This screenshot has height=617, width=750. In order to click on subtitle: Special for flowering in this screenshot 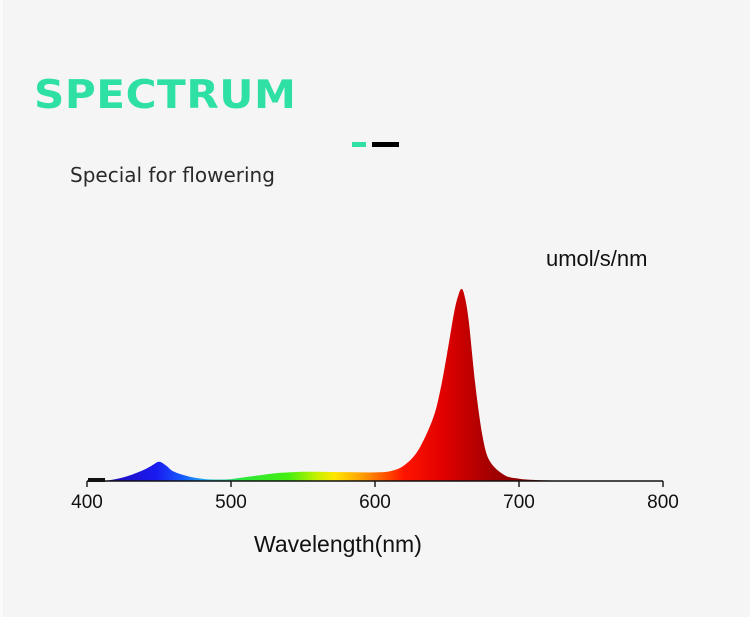, I will do `click(172, 175)`.